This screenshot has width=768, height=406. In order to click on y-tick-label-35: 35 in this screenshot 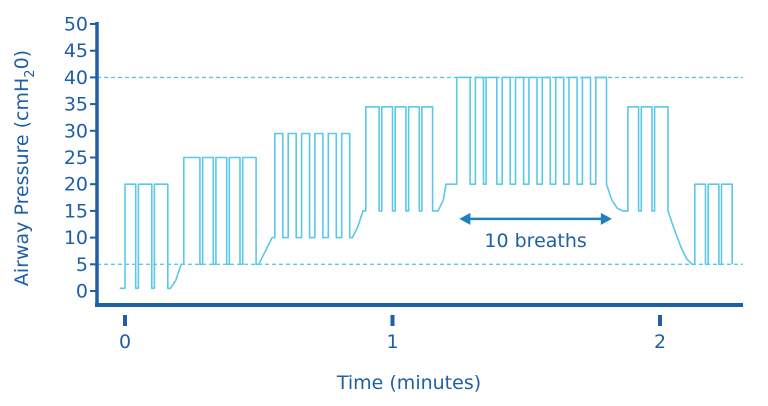, I will do `click(76, 105)`.